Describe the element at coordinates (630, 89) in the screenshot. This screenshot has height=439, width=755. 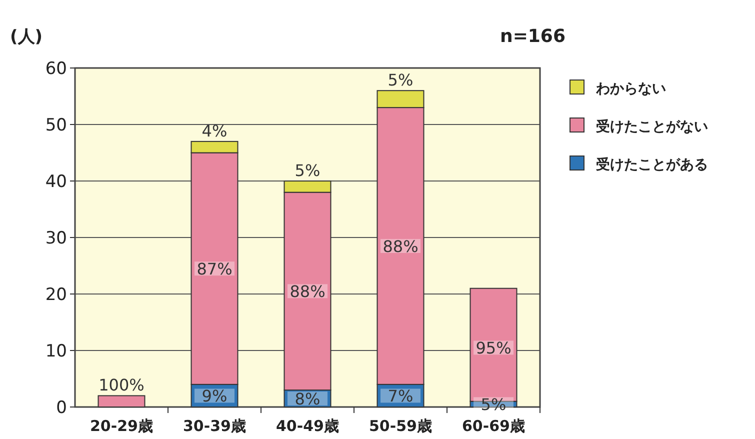
I see `legend-label: わからない` at that location.